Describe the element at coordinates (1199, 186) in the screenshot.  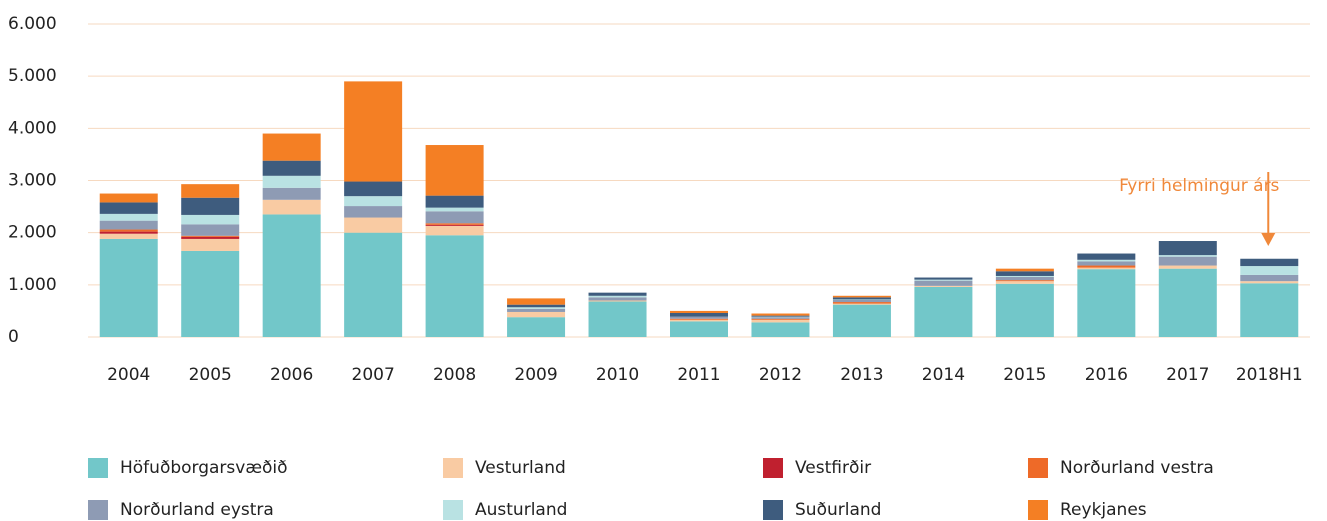
I see `annotation: Fyrri helmingur árs` at that location.